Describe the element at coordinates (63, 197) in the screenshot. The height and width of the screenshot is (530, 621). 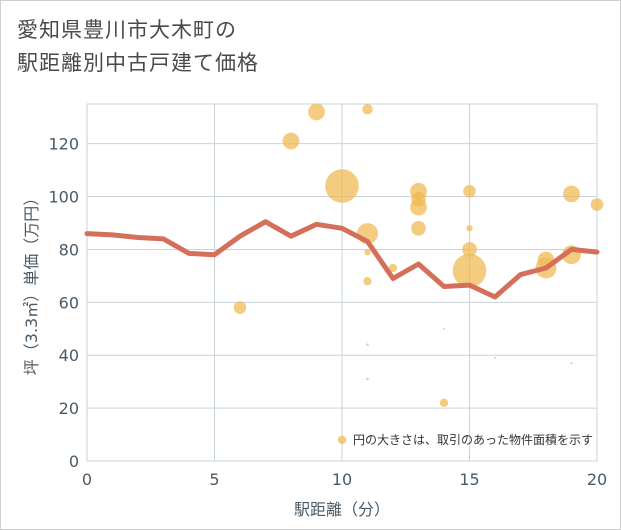
I see `y-tick-label: 100` at that location.